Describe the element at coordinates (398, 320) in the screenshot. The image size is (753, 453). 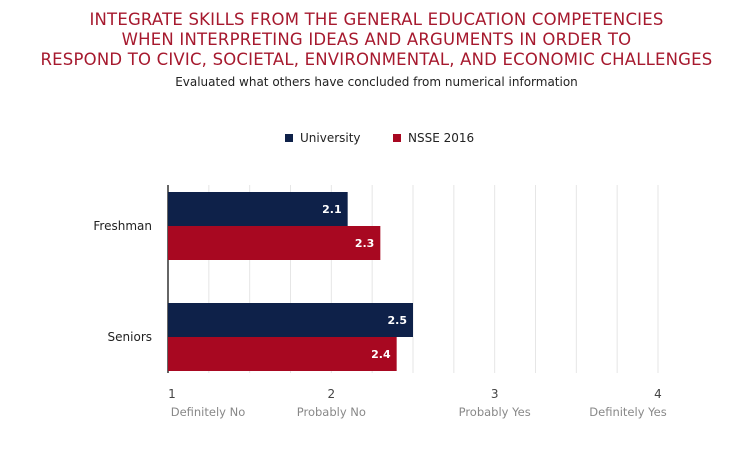
I see `data-label: 2.5` at that location.